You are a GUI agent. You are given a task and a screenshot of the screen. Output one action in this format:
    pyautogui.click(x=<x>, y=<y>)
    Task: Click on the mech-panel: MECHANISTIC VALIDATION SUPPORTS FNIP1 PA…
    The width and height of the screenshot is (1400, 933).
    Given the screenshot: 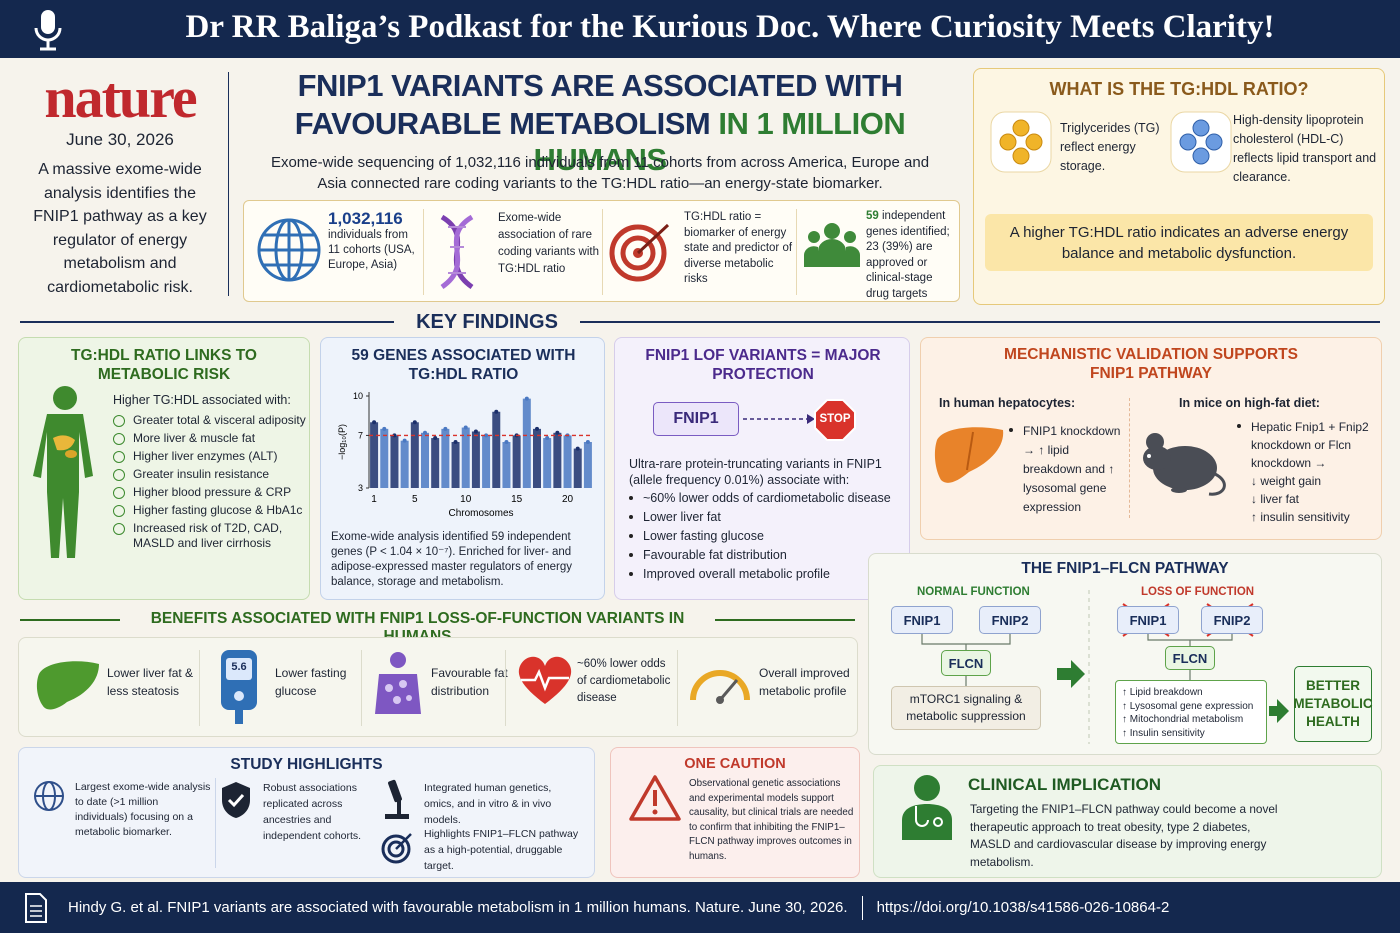 What is the action you would take?
    pyautogui.click(x=1151, y=438)
    